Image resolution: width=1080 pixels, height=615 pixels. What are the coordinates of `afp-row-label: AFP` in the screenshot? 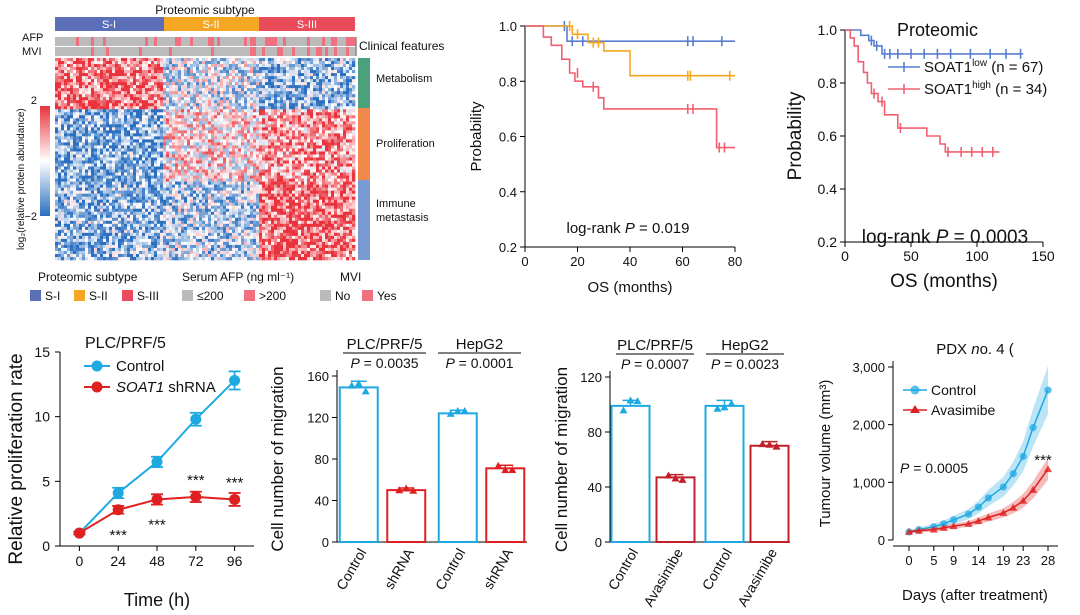 It's located at (32, 38).